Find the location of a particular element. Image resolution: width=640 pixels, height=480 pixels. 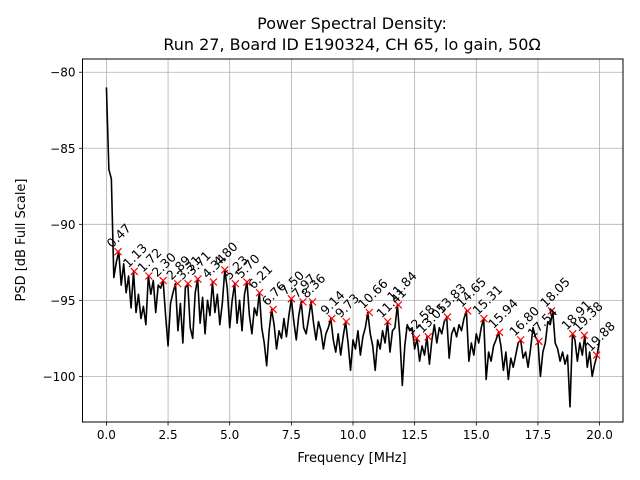

y-tick-label: −85 is located at coordinates (62, 149).